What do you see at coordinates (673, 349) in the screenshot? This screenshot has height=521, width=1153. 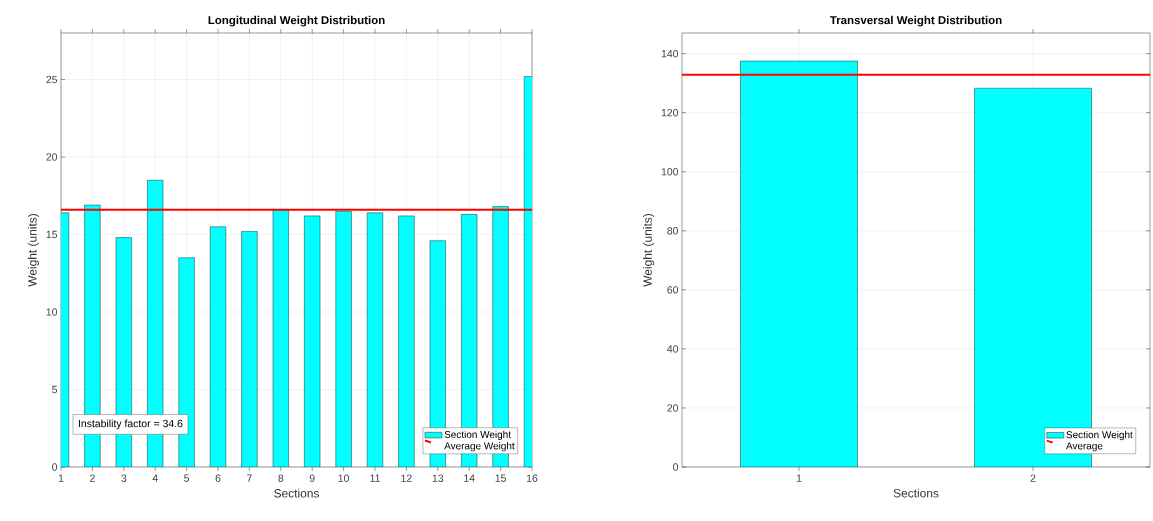 I see `y-tick-label: 40` at bounding box center [673, 349].